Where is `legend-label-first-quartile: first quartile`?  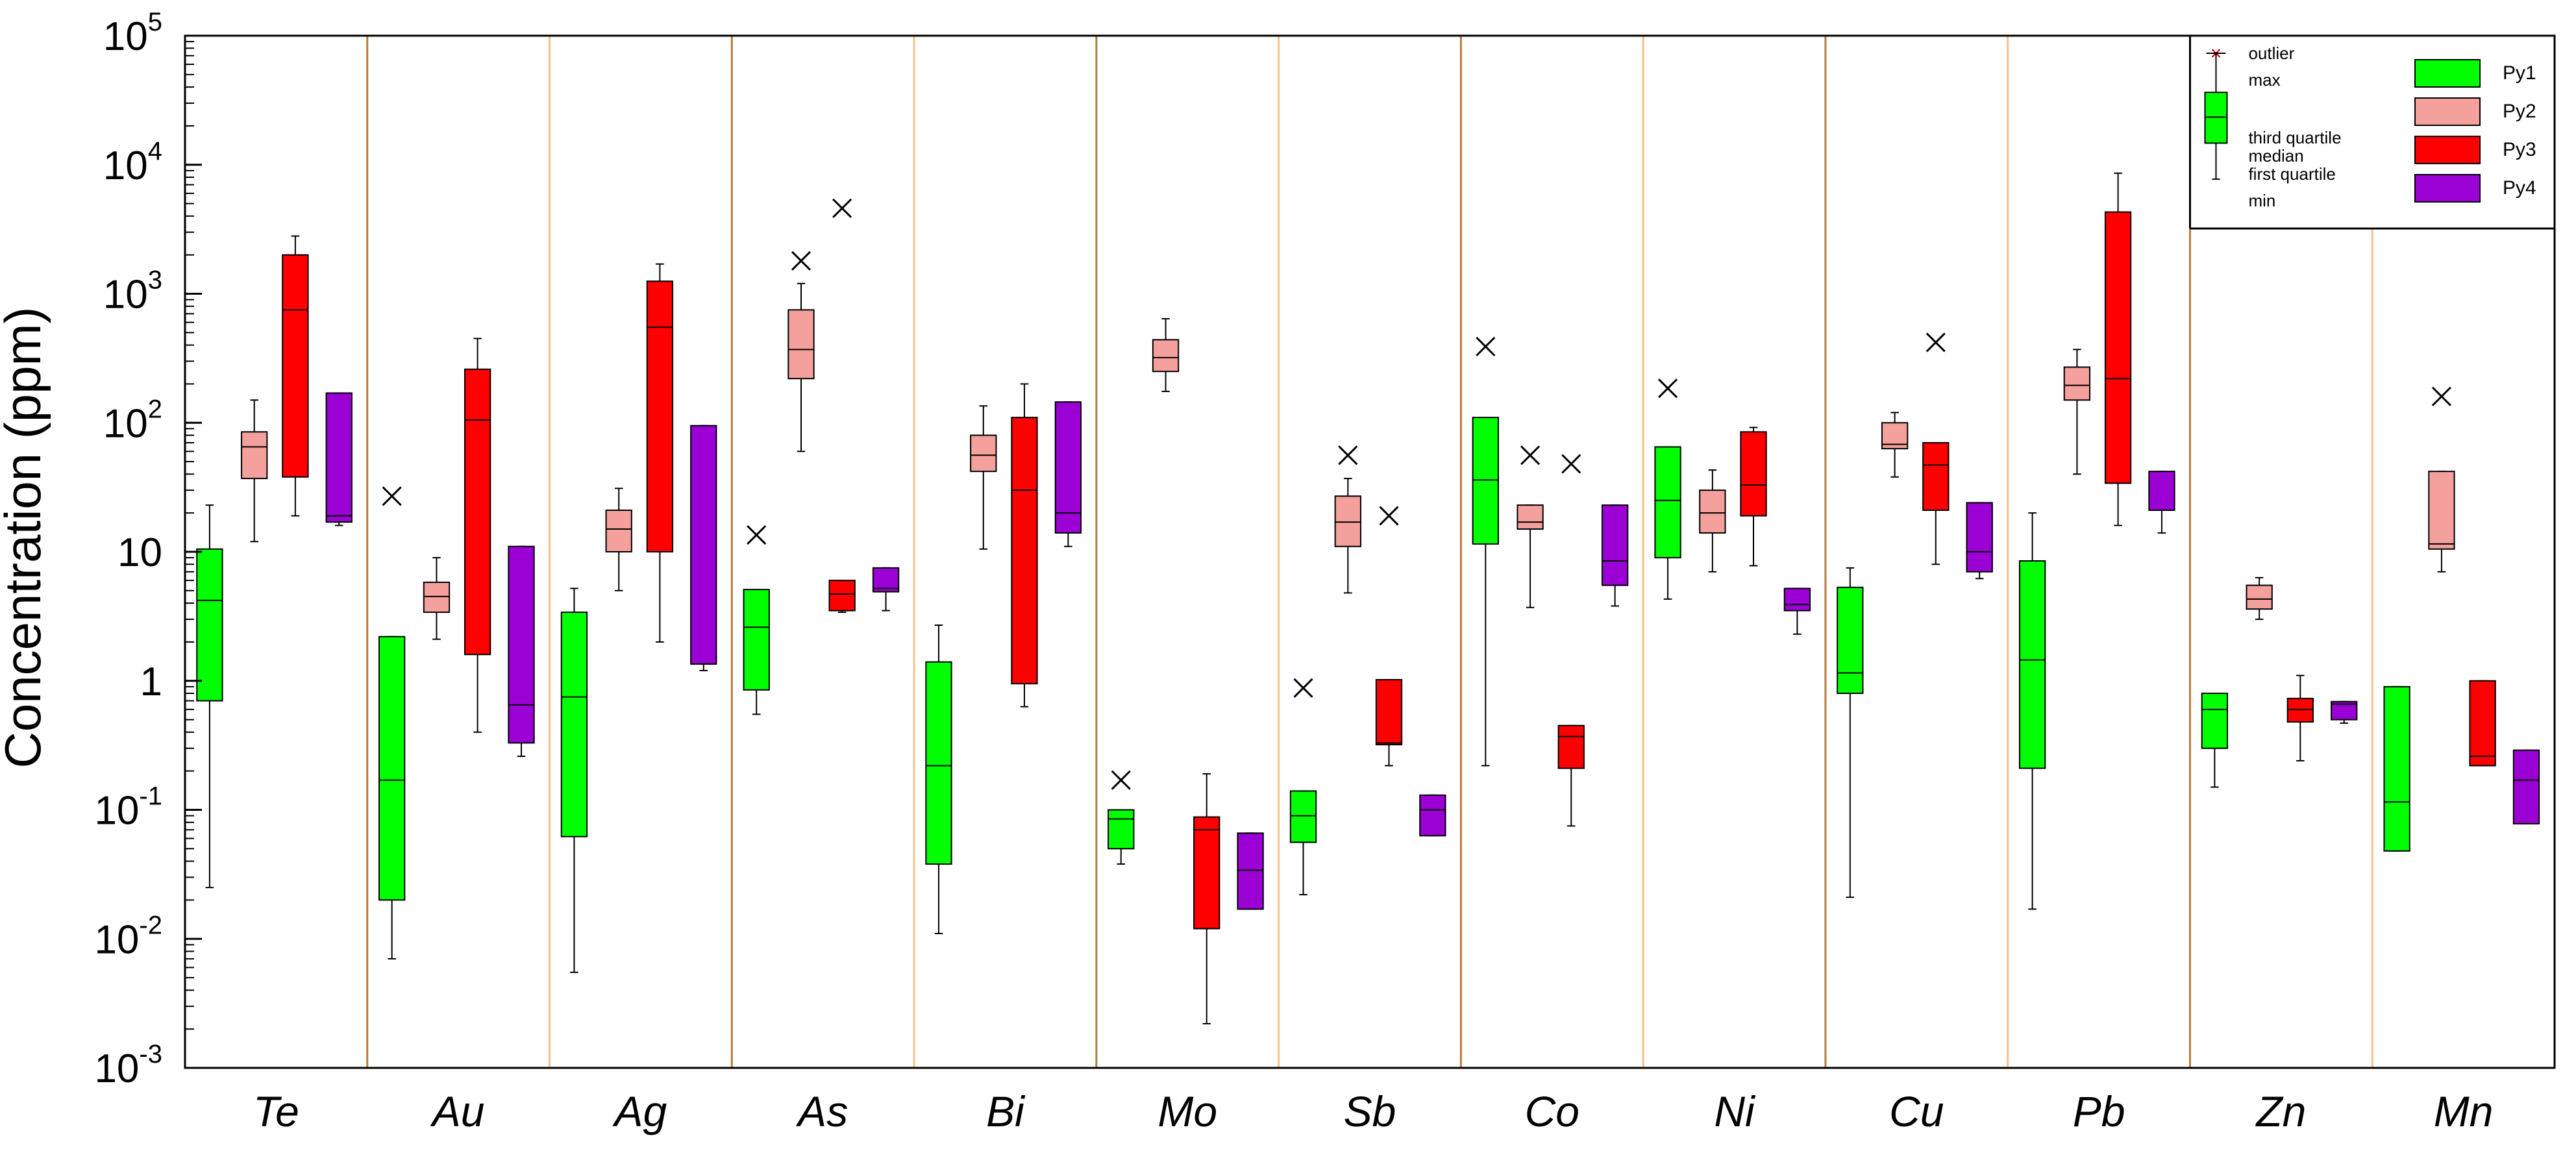
legend-label-first-quartile: first quartile is located at coordinates (2291, 174).